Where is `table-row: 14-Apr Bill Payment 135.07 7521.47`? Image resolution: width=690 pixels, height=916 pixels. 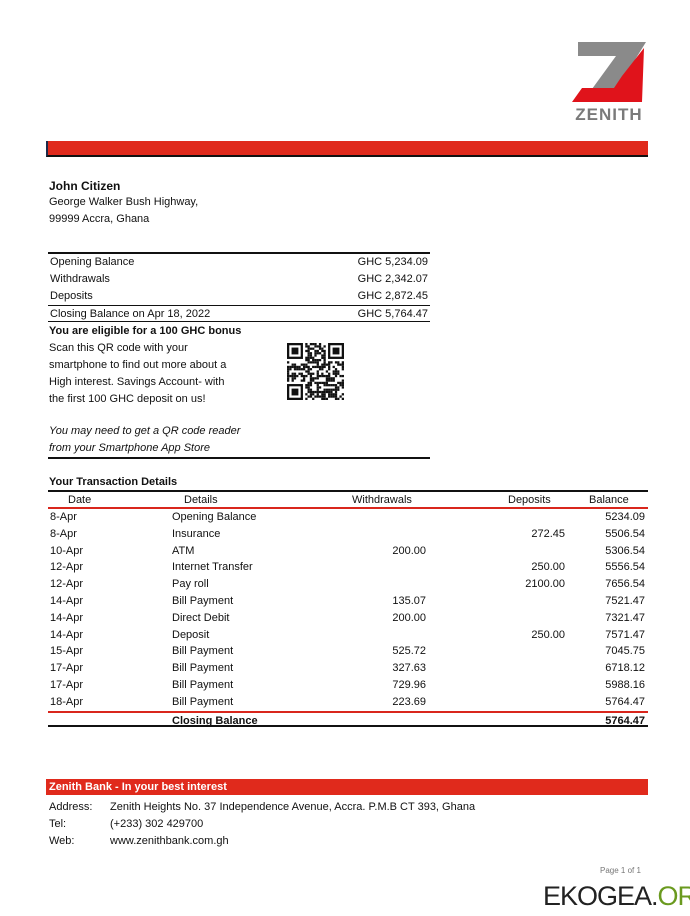
table-row: 14-Apr Bill Payment 135.07 7521.47 is located at coordinates (348, 601).